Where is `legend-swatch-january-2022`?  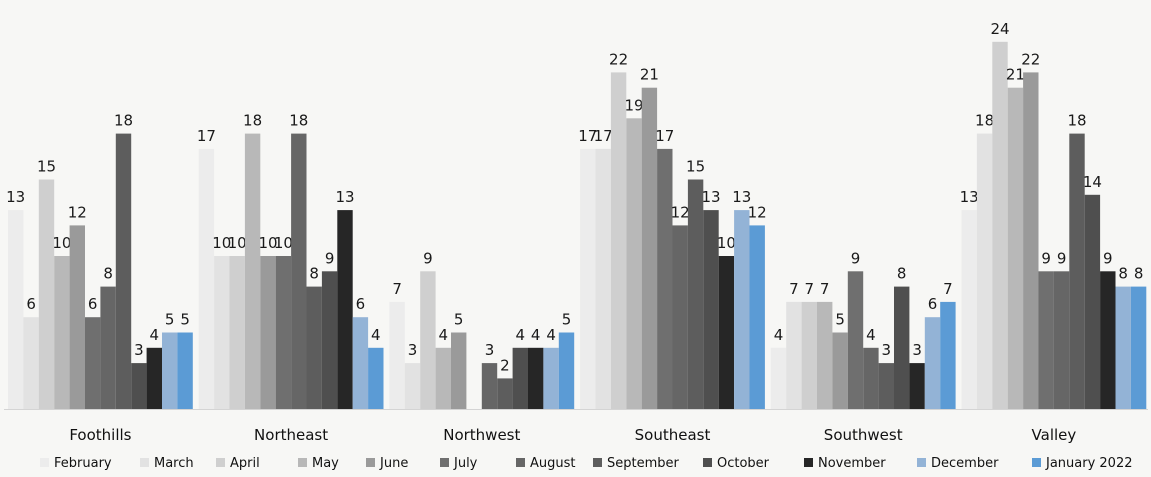 legend-swatch-january-2022 is located at coordinates (1036, 462).